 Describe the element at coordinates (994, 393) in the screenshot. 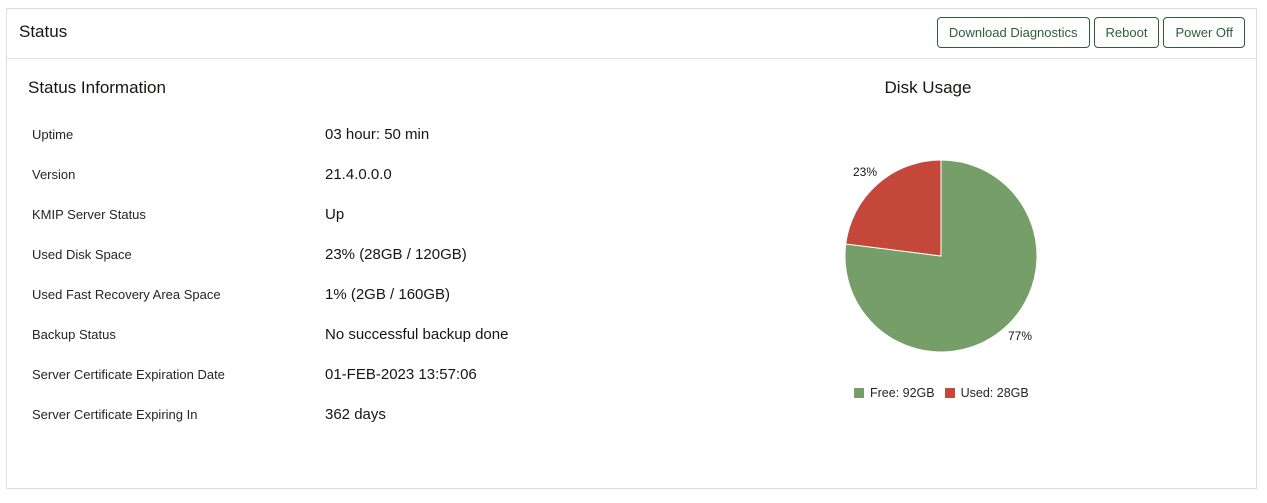

I see `legend-label-used: Used: 28GB` at that location.